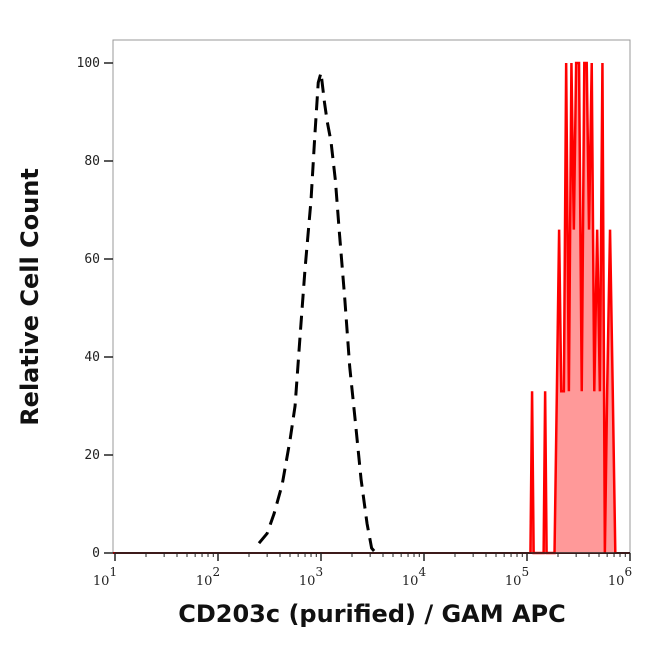  Describe the element at coordinates (208, 577) in the screenshot. I see `x-tick-label: 10²` at that location.